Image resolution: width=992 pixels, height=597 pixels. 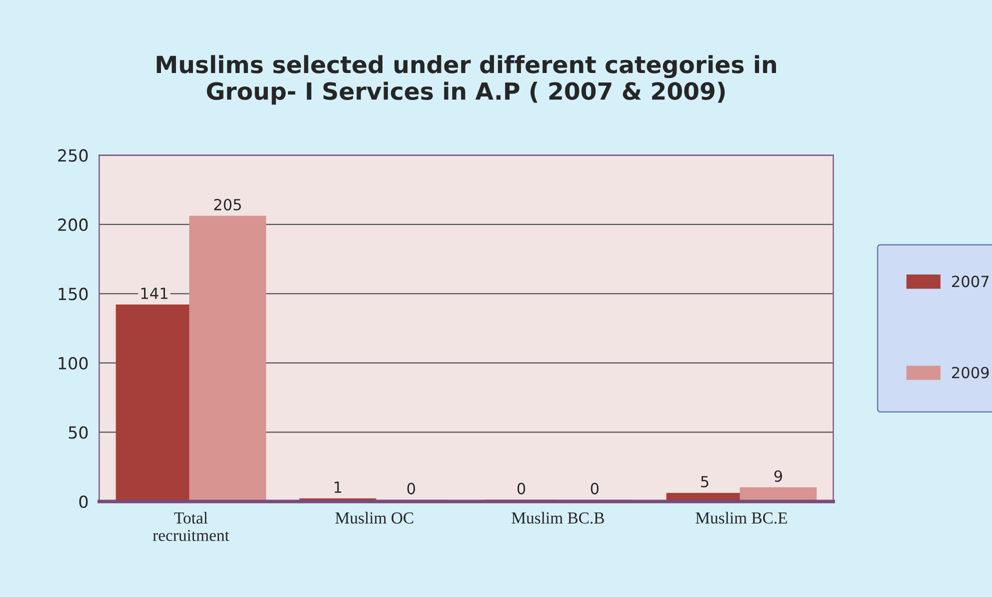 I want to click on y-tick-label: 150, so click(x=73, y=294).